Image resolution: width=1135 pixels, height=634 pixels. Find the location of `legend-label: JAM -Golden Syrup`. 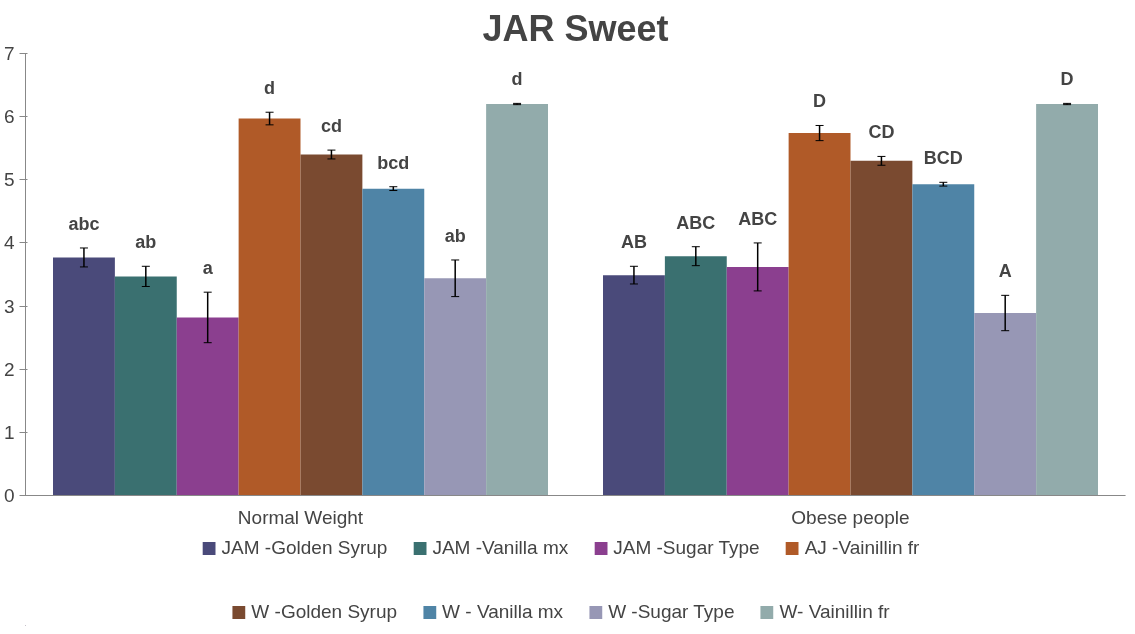

legend-label: JAM -Golden Syrup is located at coordinates (304, 548).